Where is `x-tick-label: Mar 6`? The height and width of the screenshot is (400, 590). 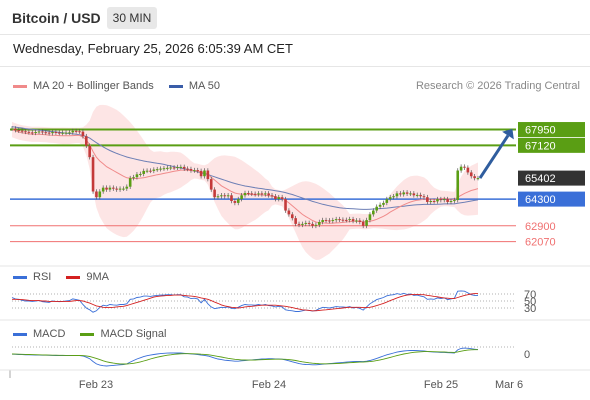 x-tick-label: Mar 6 is located at coordinates (509, 385).